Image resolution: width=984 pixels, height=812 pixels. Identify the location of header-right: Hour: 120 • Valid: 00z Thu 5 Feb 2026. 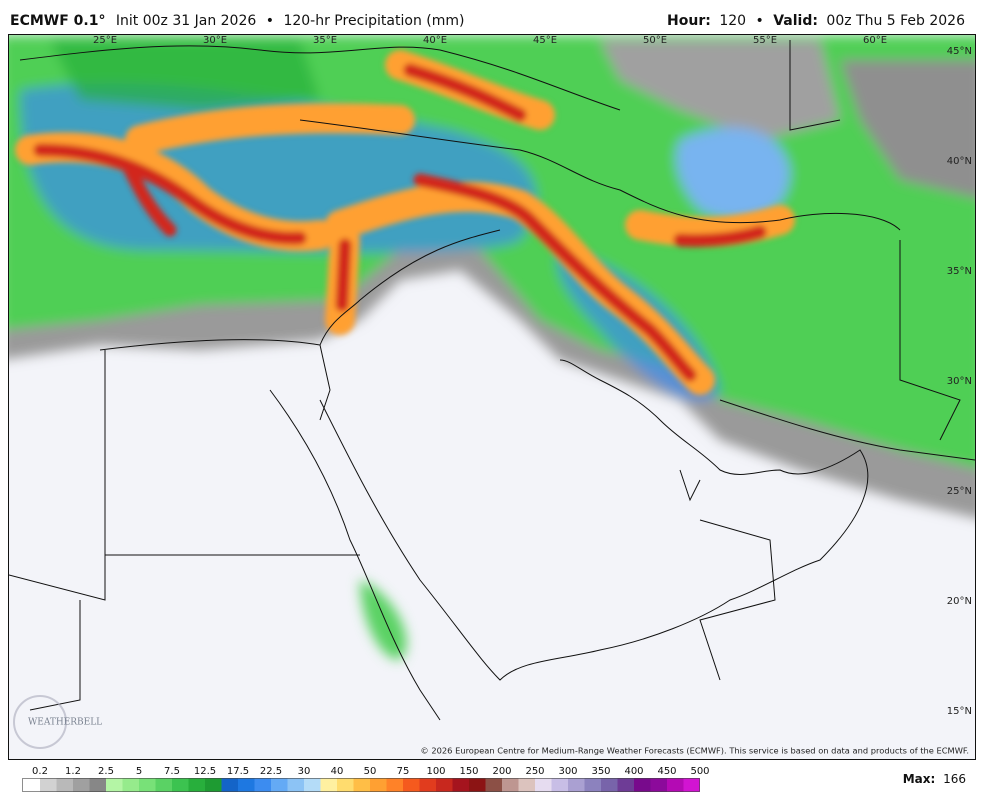
(816, 21).